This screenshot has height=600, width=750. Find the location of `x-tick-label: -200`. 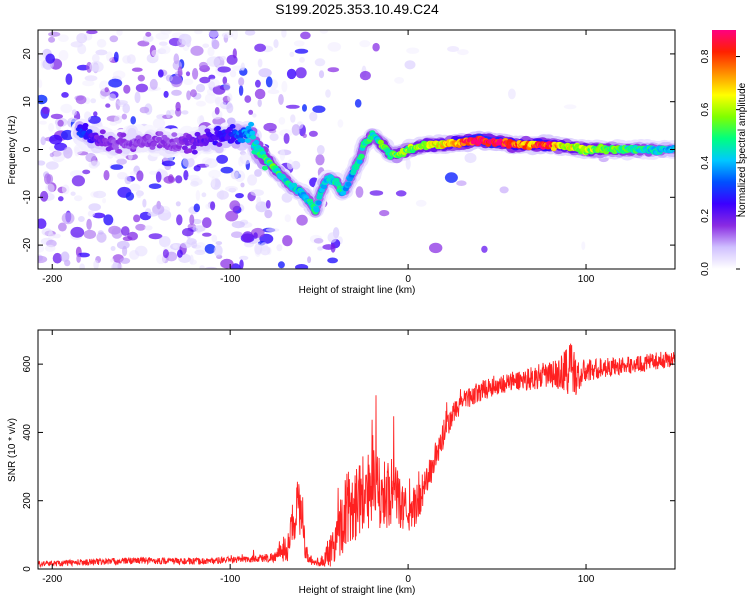

x-tick-label: -200 is located at coordinates (52, 579).